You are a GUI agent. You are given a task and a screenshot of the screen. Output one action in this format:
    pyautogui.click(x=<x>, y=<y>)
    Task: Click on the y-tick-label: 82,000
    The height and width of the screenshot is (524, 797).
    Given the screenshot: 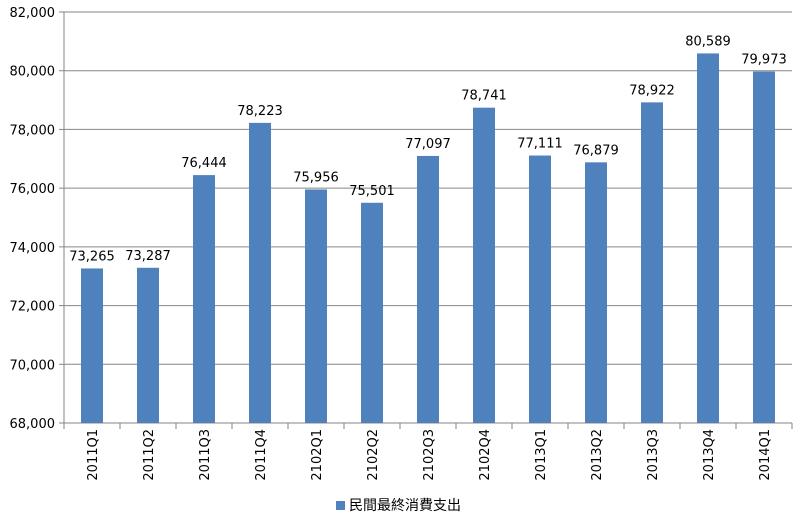 What is the action you would take?
    pyautogui.click(x=33, y=13)
    